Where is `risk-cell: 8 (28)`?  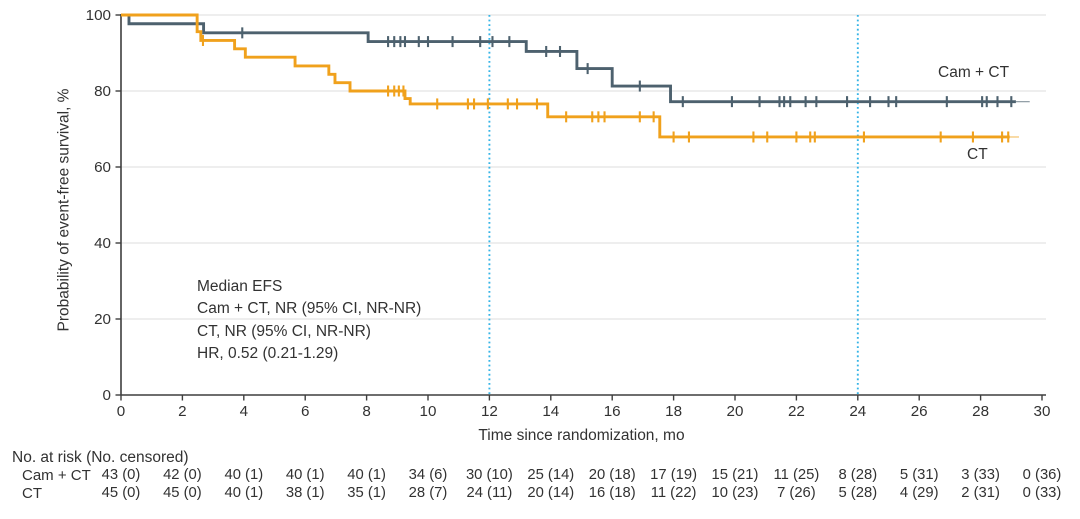
risk-cell: 8 (28) is located at coordinates (858, 475).